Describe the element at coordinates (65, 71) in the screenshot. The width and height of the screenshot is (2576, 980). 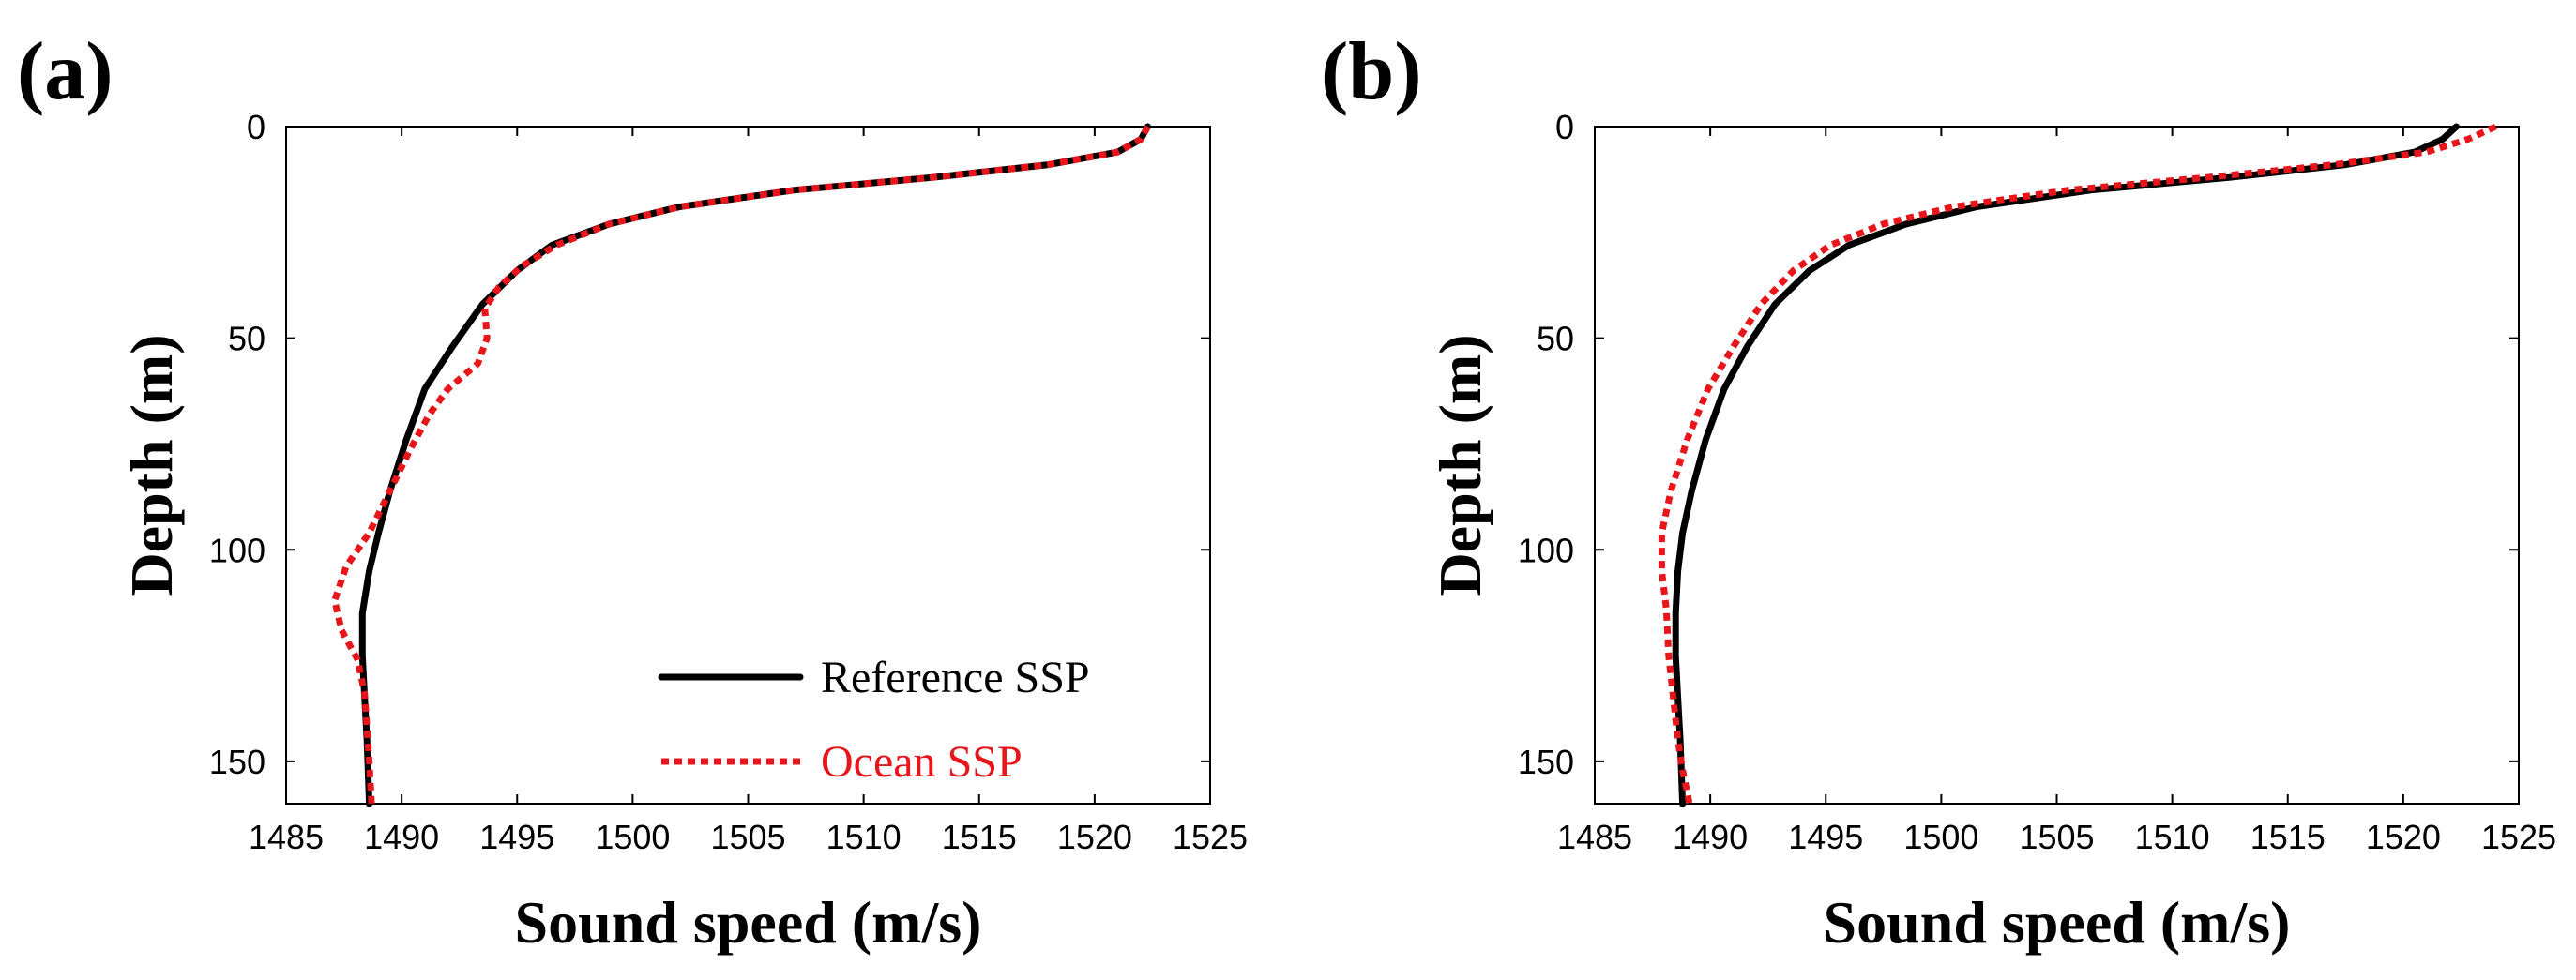
I see `panel-label: (a)` at that location.